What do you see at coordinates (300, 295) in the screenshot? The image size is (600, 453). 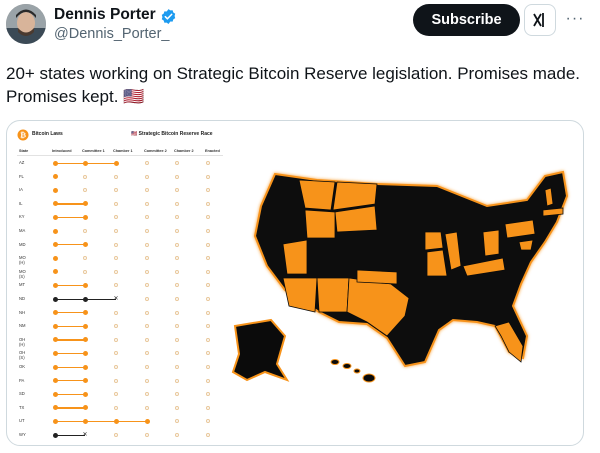 I see `state-az` at bounding box center [300, 295].